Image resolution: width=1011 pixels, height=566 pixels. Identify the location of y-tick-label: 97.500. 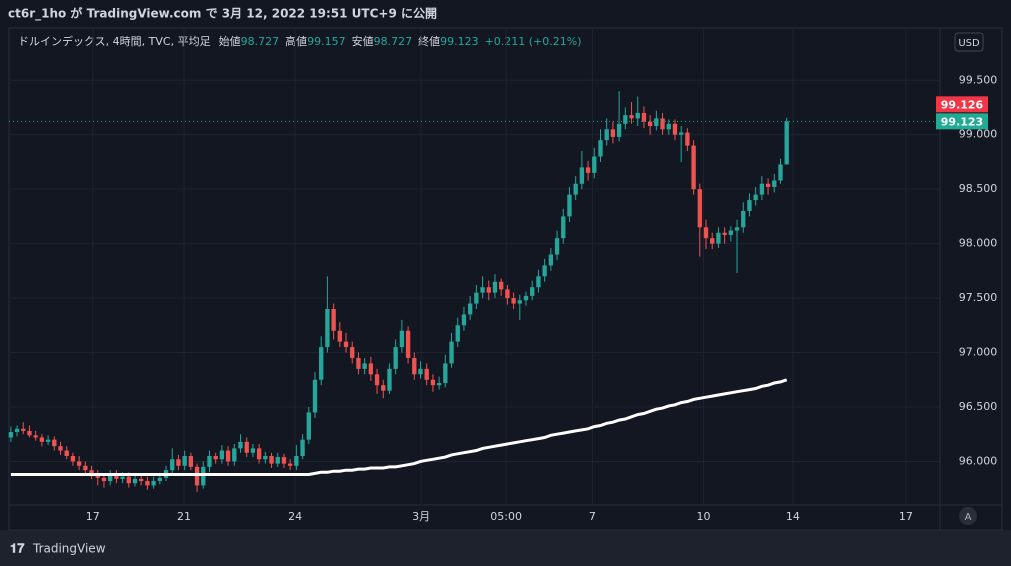
(978, 297).